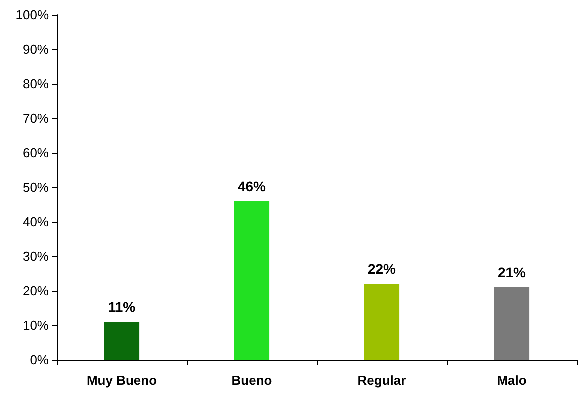 The width and height of the screenshot is (584, 397). I want to click on data-label: 22%, so click(382, 269).